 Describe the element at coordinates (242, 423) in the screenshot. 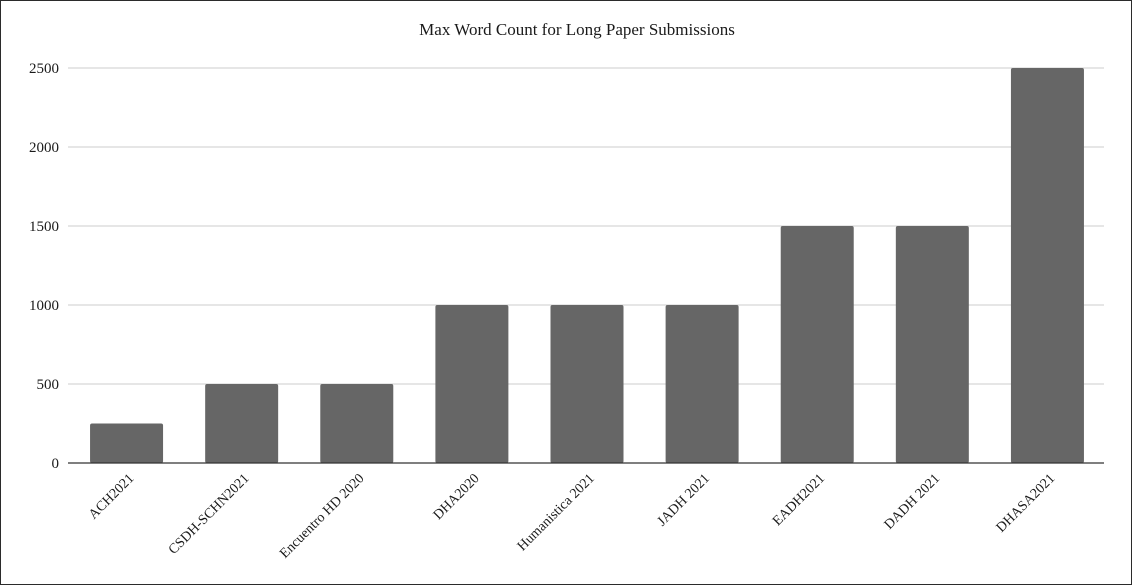

I see `bar-csdh-schn2021` at that location.